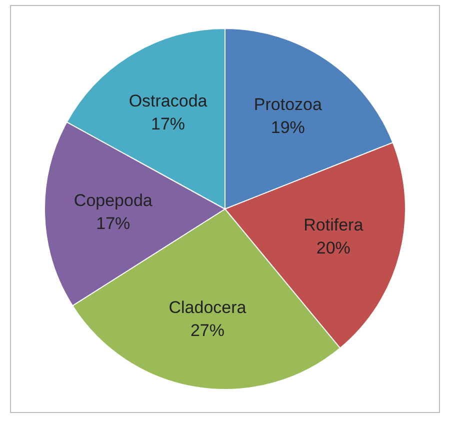 This screenshot has height=421, width=453. I want to click on data-label: 19%, so click(287, 128).